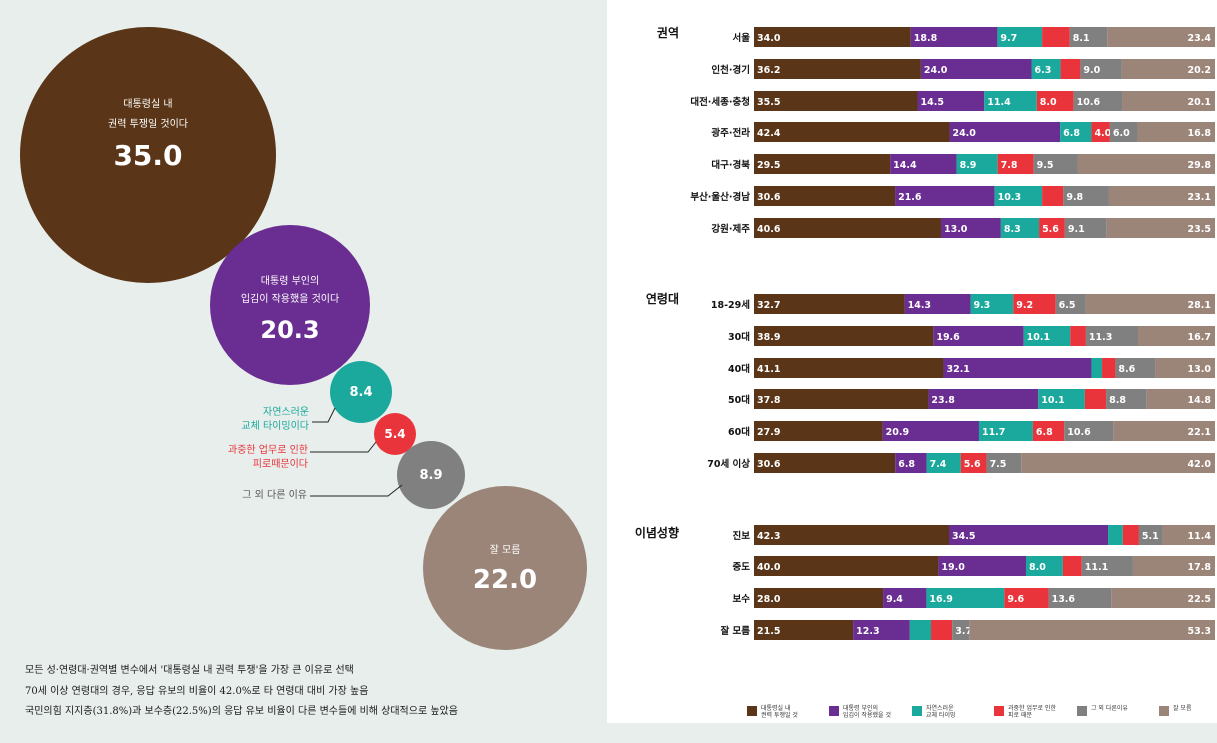 The width and height of the screenshot is (1217, 743). I want to click on bar-row: 보수 28.0 9.4 16.9 9.6 13.6 22.5, so click(974, 598).